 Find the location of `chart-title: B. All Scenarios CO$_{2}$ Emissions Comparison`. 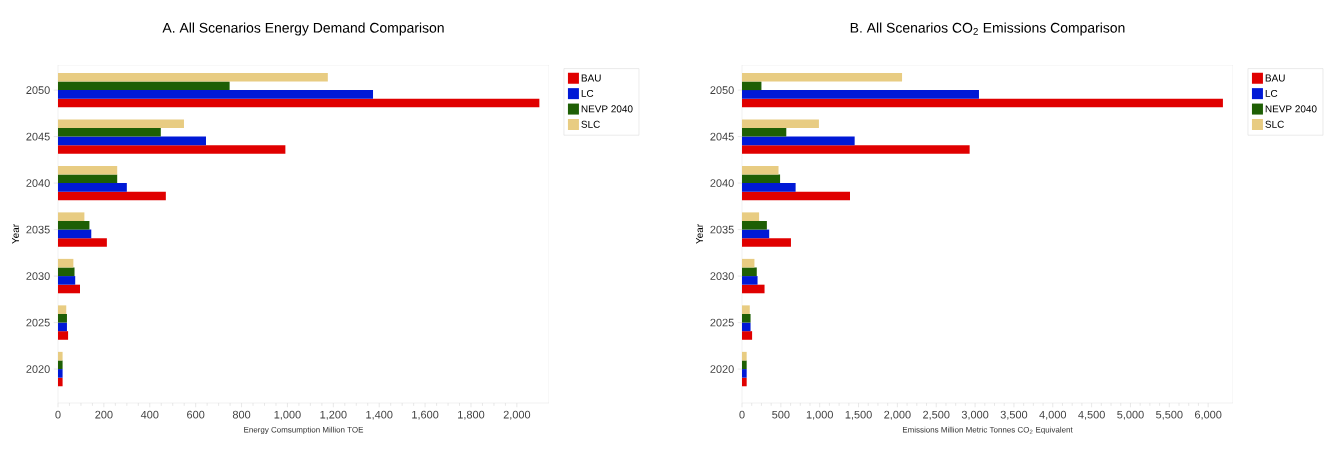

chart-title: B. All Scenarios CO$_{2}$ Emissions Comparison is located at coordinates (987, 29).